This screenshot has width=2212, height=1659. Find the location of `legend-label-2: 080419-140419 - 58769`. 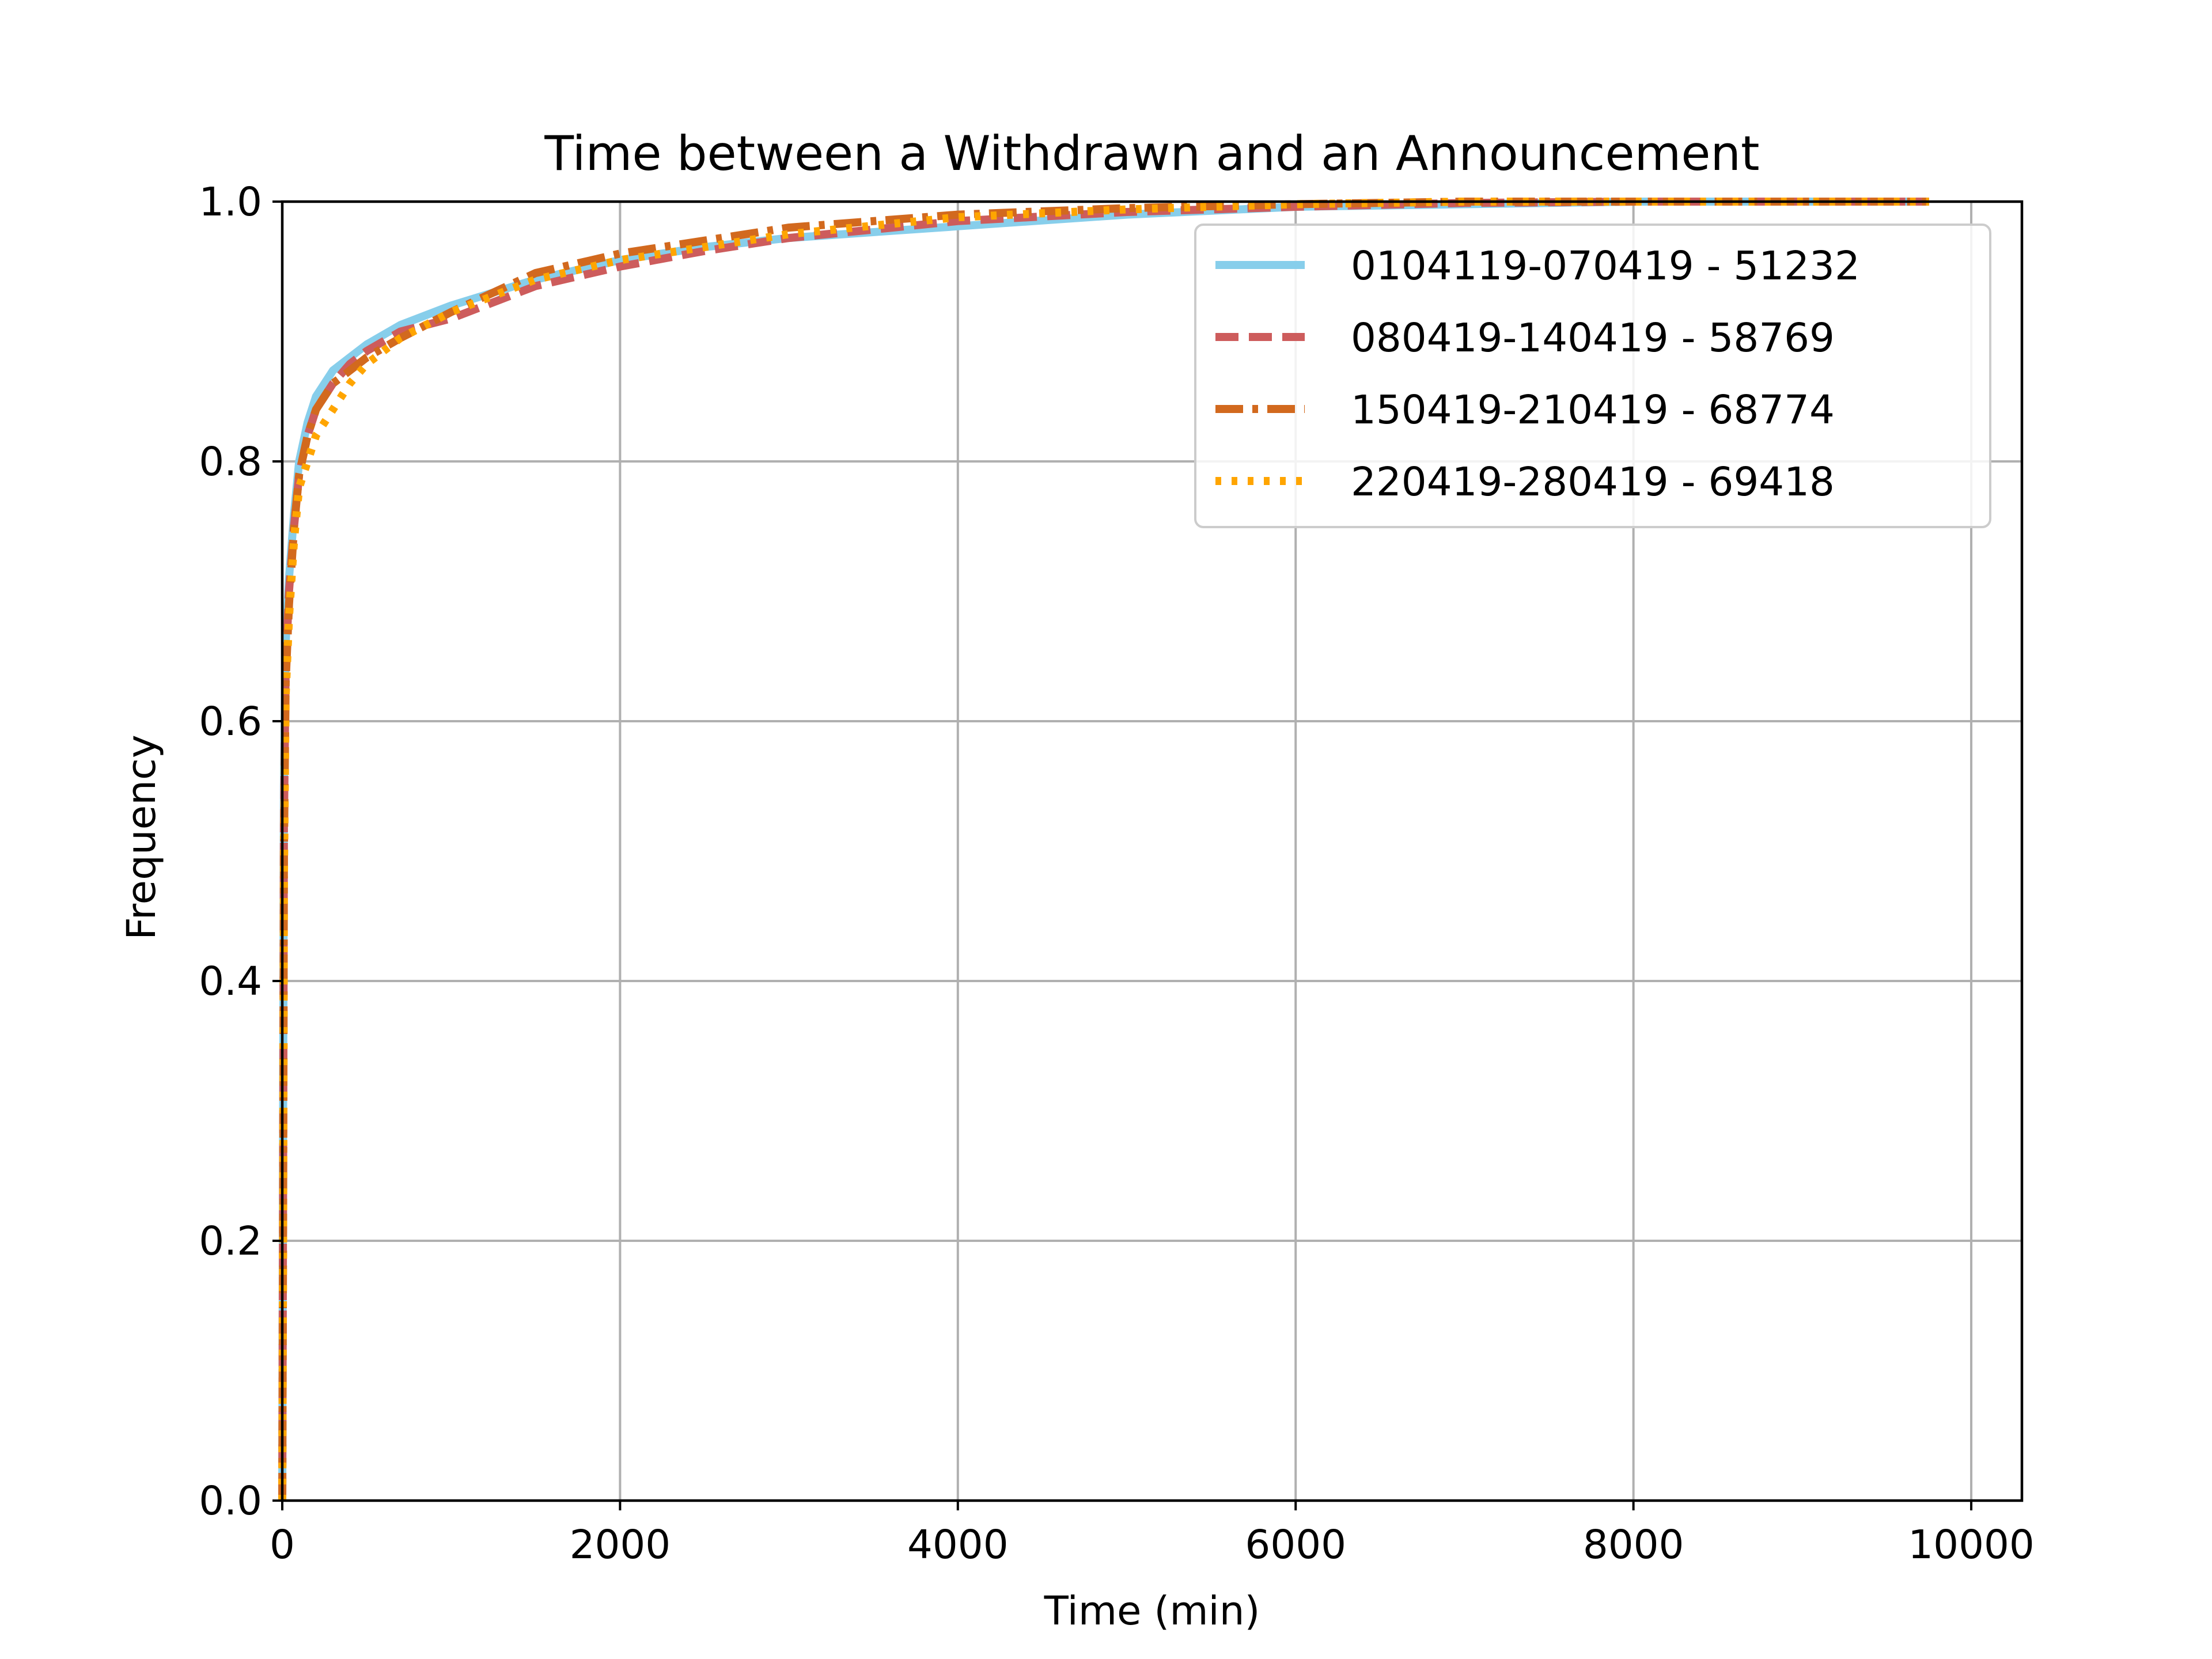

legend-label-2: 080419-140419 - 58769 is located at coordinates (1593, 338).